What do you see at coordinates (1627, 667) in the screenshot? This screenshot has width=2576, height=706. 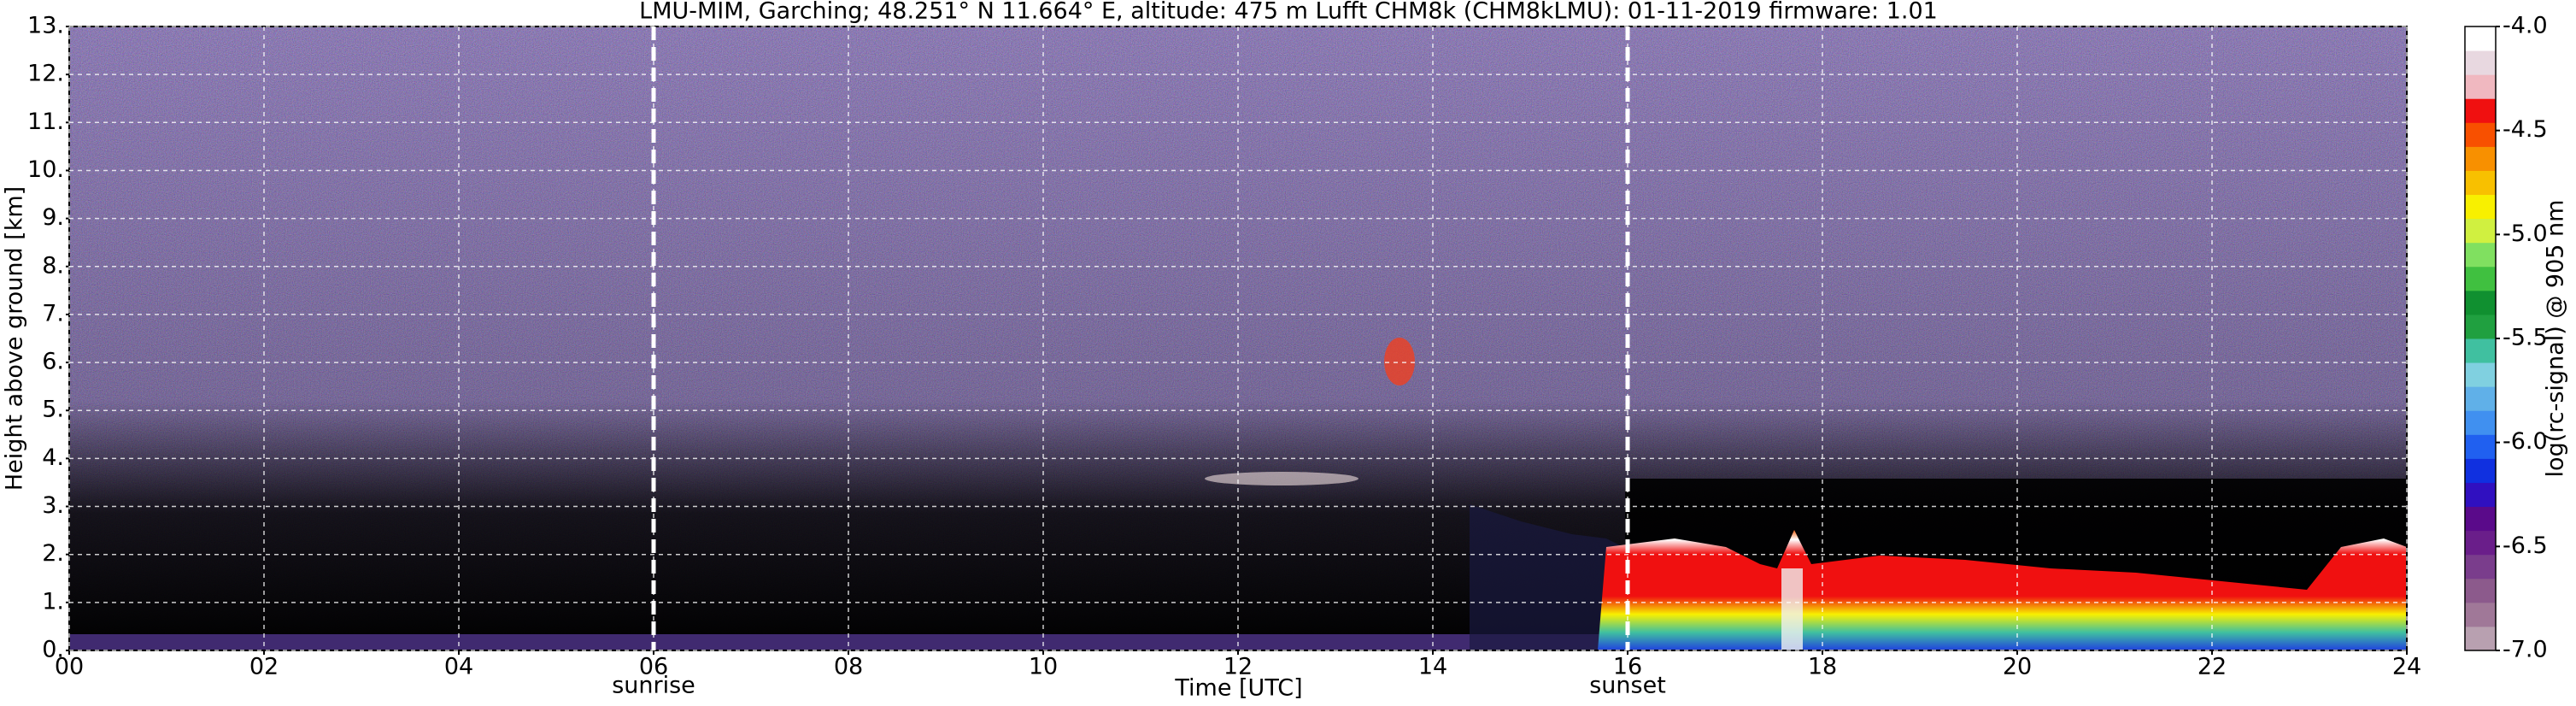 I see `x-tick-label: 16` at bounding box center [1627, 667].